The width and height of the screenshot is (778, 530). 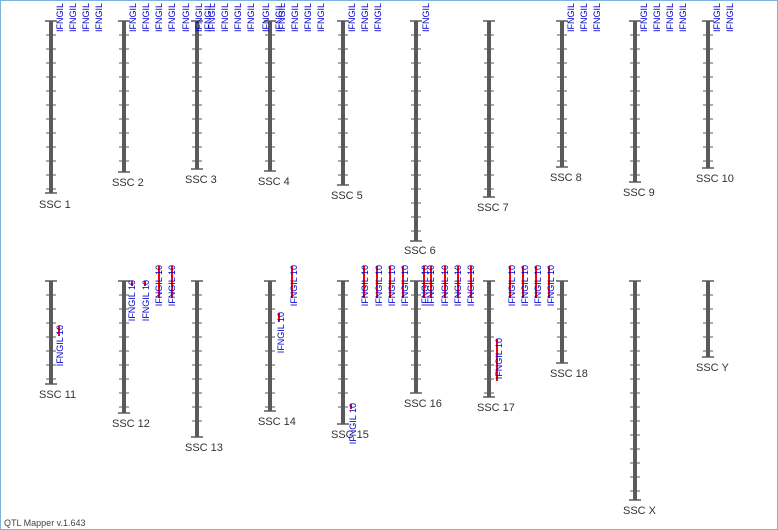 I want to click on chromosome-label: SSC 16, so click(x=423, y=404).